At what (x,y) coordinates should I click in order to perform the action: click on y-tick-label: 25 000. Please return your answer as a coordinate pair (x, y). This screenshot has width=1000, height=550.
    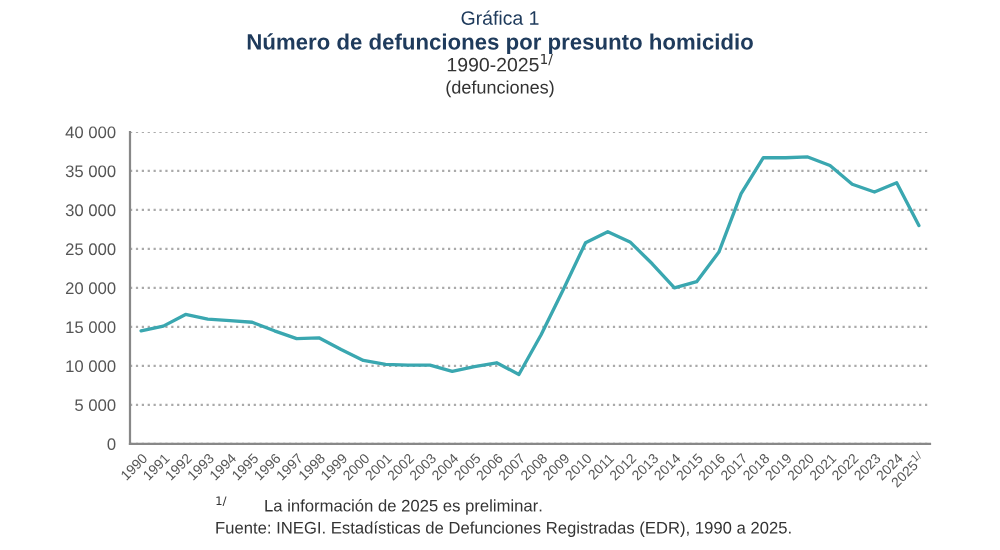
    Looking at the image, I should click on (90, 249).